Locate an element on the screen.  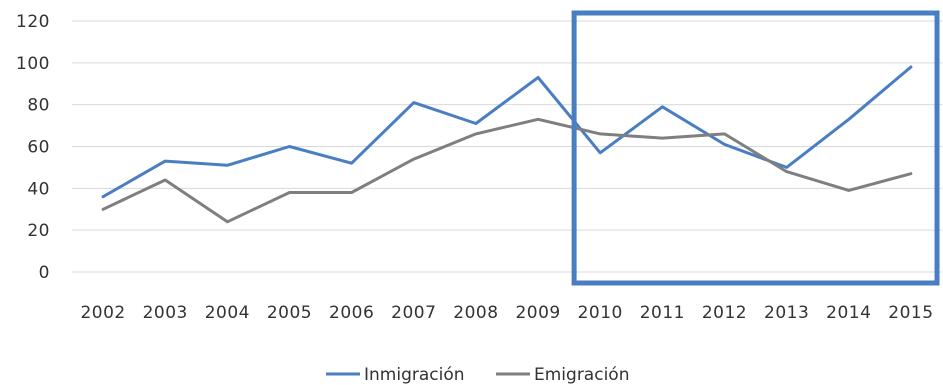
x-tick-label: 2003 is located at coordinates (165, 313).